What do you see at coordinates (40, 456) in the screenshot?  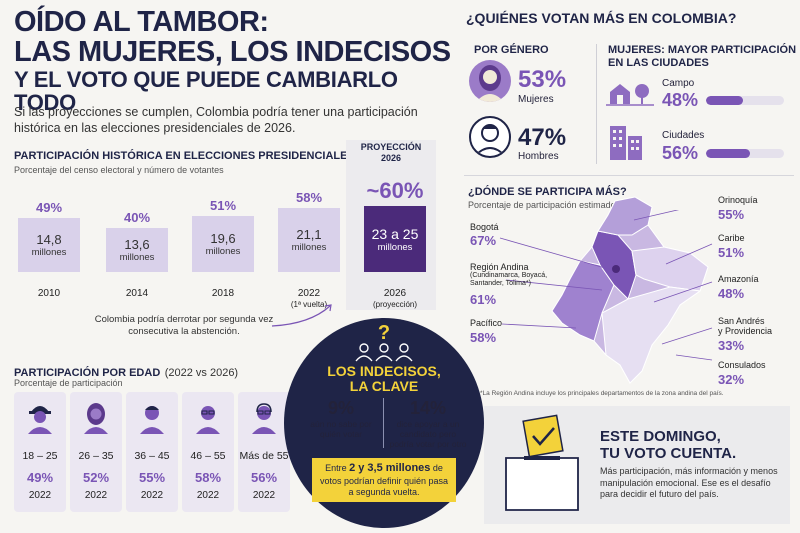 I see `age-range: 18 – 25` at bounding box center [40, 456].